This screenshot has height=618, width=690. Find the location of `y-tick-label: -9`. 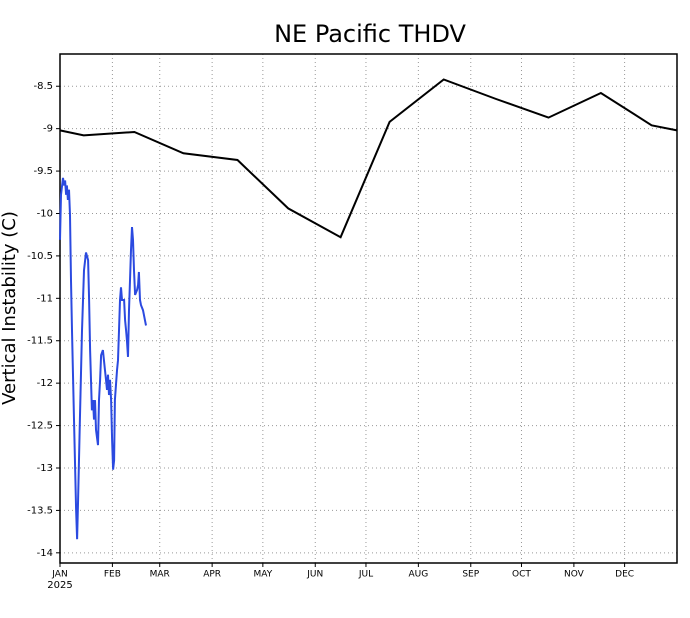

y-tick-label: -9 is located at coordinates (48, 129).